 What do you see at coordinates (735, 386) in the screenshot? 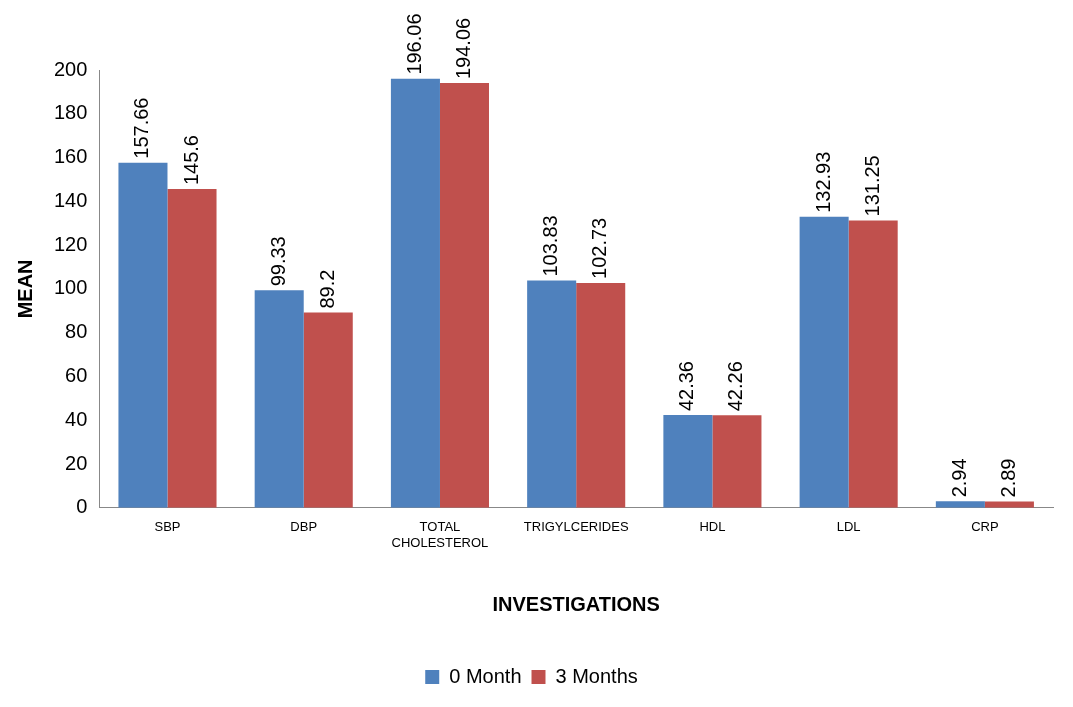
I see `data-label: 42.26` at bounding box center [735, 386].